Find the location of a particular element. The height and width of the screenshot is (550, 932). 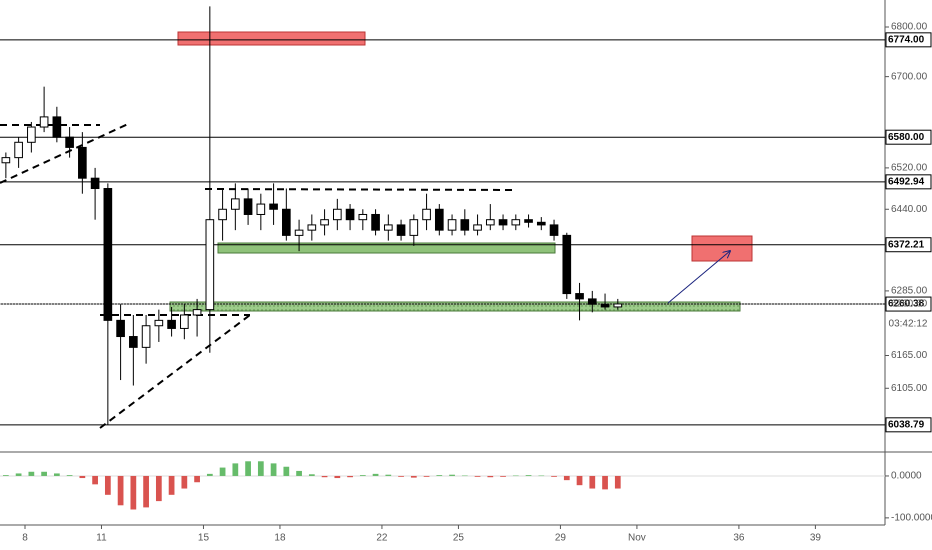

x-tick-label: 15 is located at coordinates (204, 538).